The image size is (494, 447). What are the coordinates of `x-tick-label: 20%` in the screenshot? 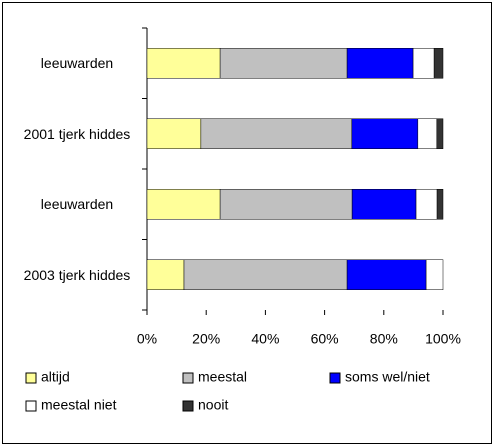 It's located at (206, 339).